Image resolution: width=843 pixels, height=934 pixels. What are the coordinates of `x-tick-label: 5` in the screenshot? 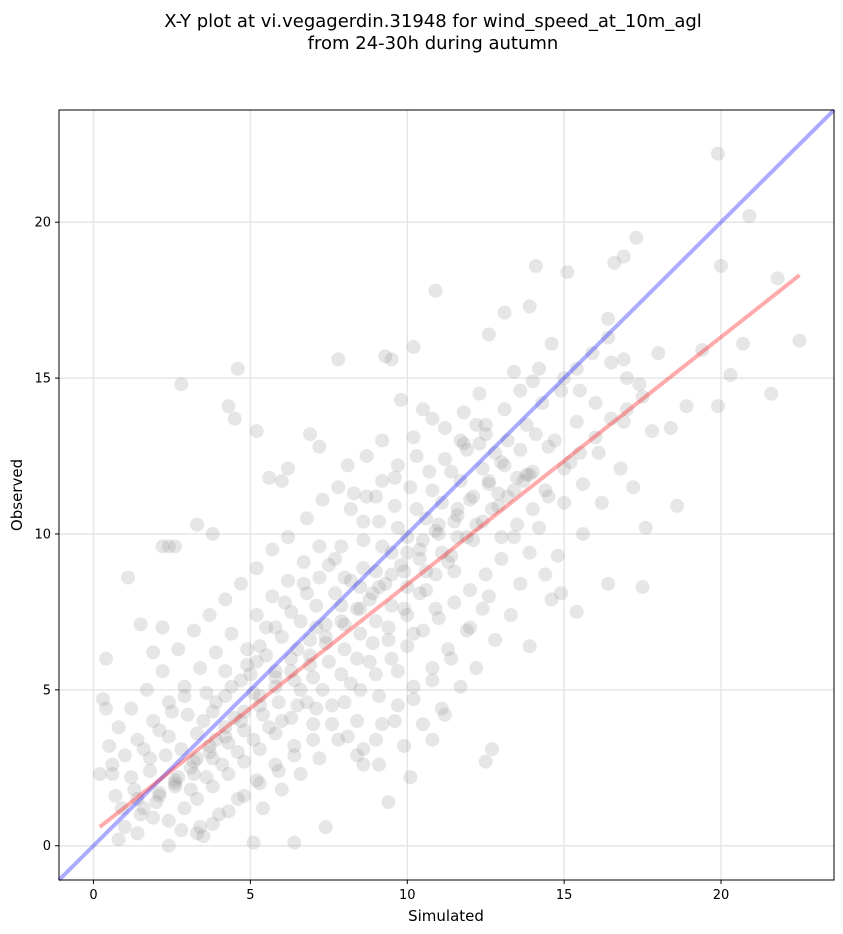 It's located at (250, 895).